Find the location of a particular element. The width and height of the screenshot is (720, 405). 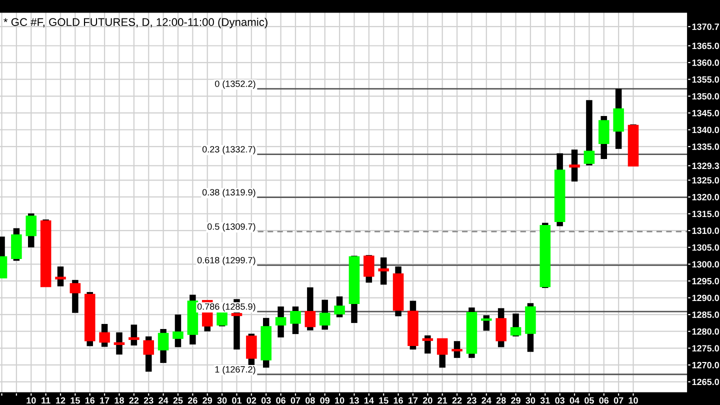

ref-line-label: 0.618 (1299.7) is located at coordinates (226, 261).